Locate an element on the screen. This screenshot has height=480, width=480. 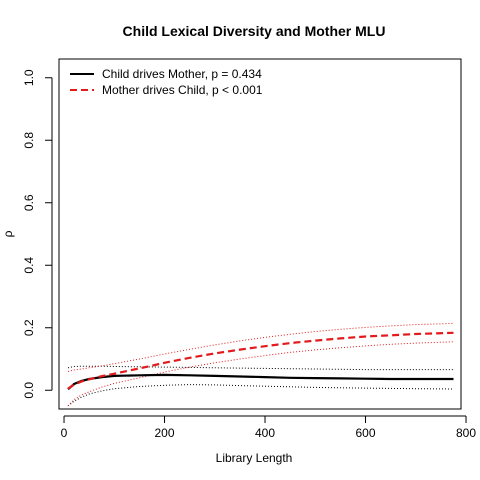
series-1-ci-lower is located at coordinates (260, 374).